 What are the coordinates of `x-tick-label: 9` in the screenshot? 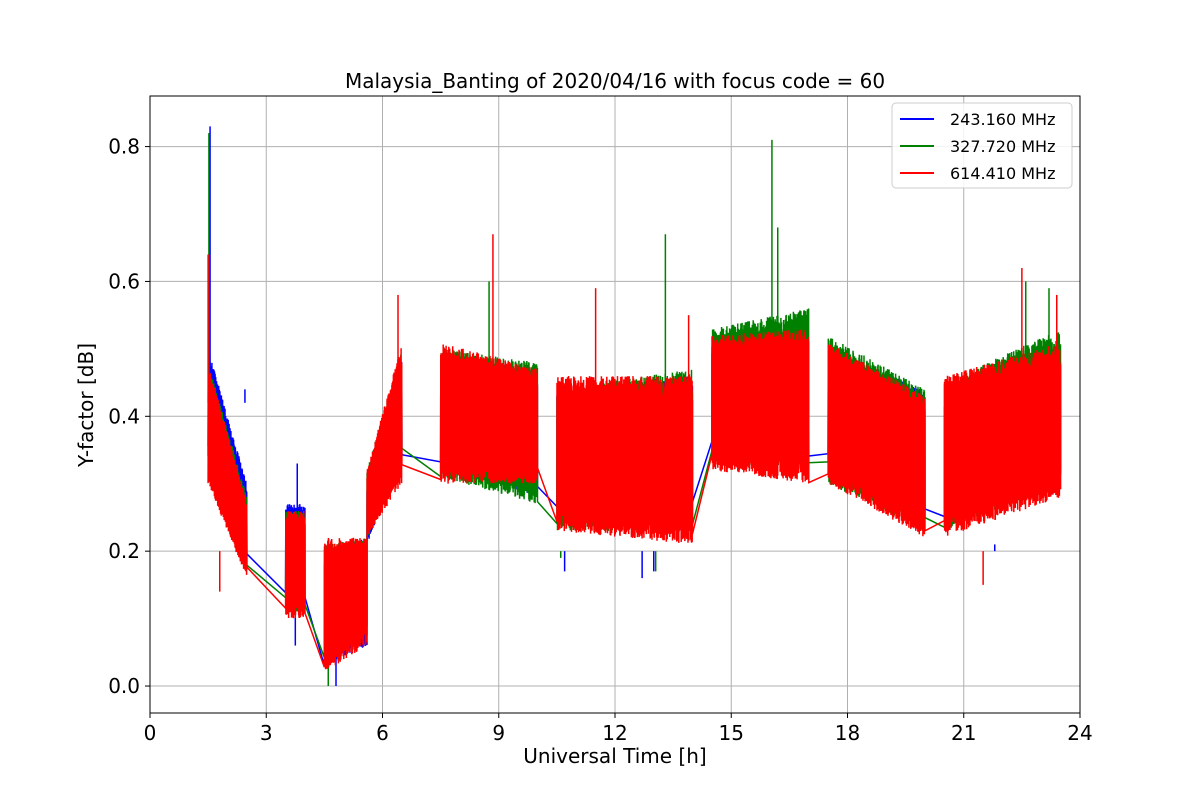 It's located at (498, 733).